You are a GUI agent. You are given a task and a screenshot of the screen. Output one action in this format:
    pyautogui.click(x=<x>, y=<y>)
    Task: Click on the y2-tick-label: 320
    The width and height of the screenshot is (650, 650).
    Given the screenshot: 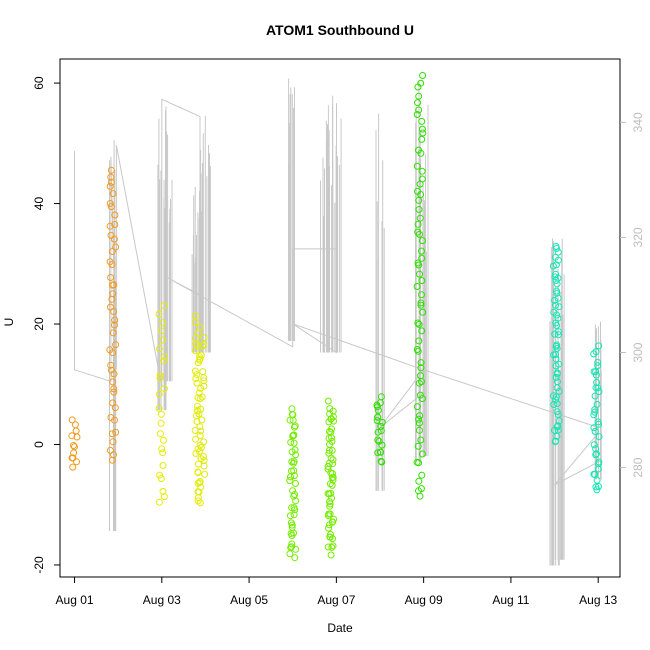 What is the action you would take?
    pyautogui.click(x=638, y=237)
    